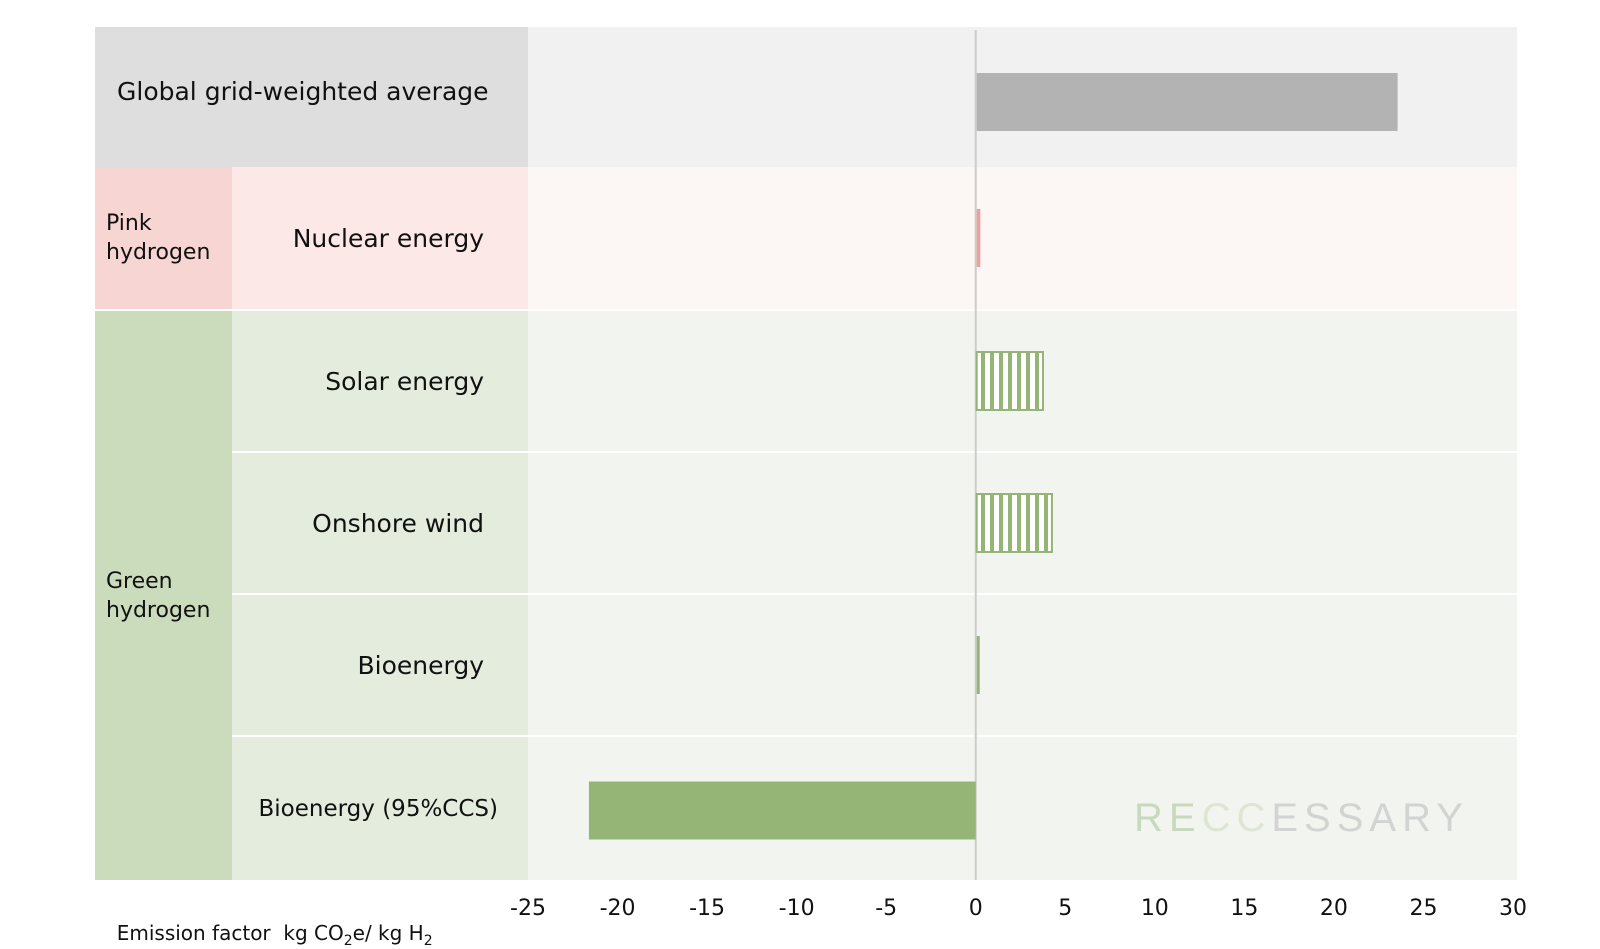 This screenshot has width=1600, height=949. What do you see at coordinates (618, 908) in the screenshot?
I see `x-tick-label-1: -20` at bounding box center [618, 908].